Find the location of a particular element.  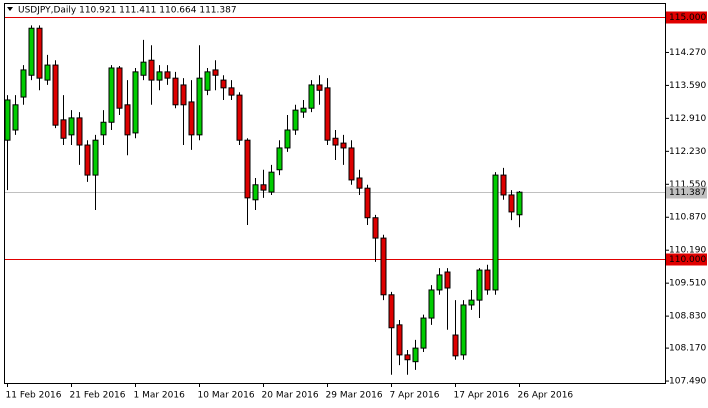

x-tick-label: 26 Apr 2016 is located at coordinates (546, 396).